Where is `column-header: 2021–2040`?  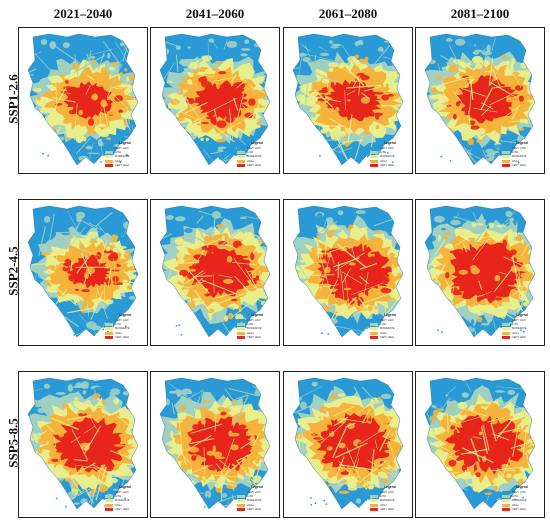
column-header: 2021–2040 is located at coordinates (83, 13).